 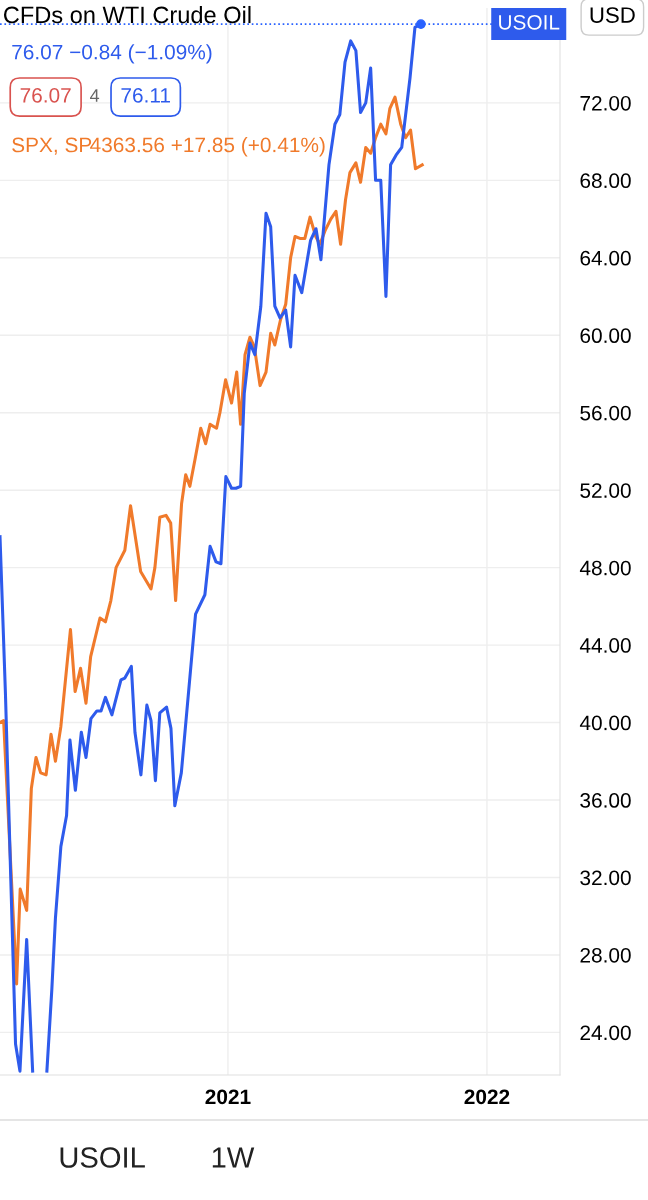 What do you see at coordinates (612, 15) in the screenshot?
I see `text: USD` at bounding box center [612, 15].